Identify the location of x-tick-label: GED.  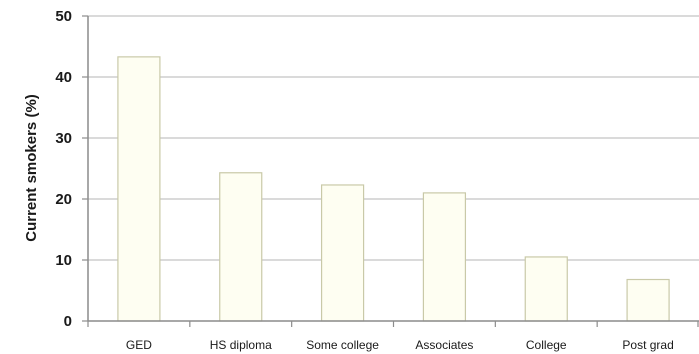
(139, 345).